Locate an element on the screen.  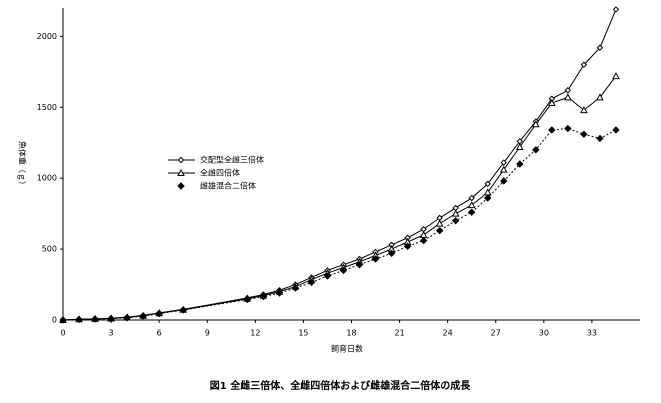
x-tick-label: 15 is located at coordinates (303, 333).